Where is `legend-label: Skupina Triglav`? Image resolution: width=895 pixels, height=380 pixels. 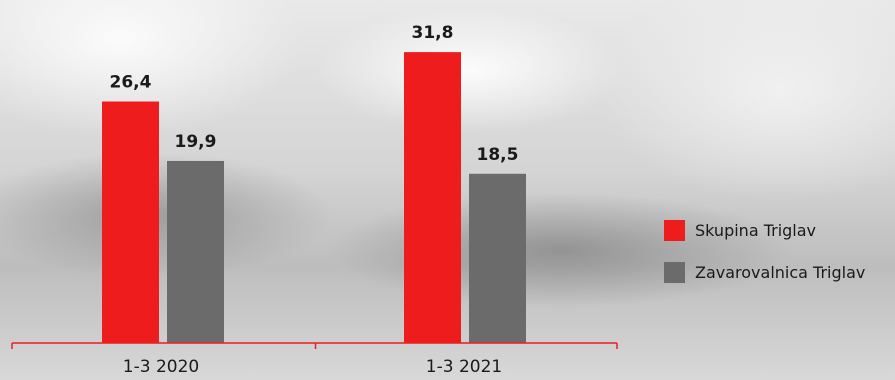
legend-label: Skupina Triglav is located at coordinates (755, 230).